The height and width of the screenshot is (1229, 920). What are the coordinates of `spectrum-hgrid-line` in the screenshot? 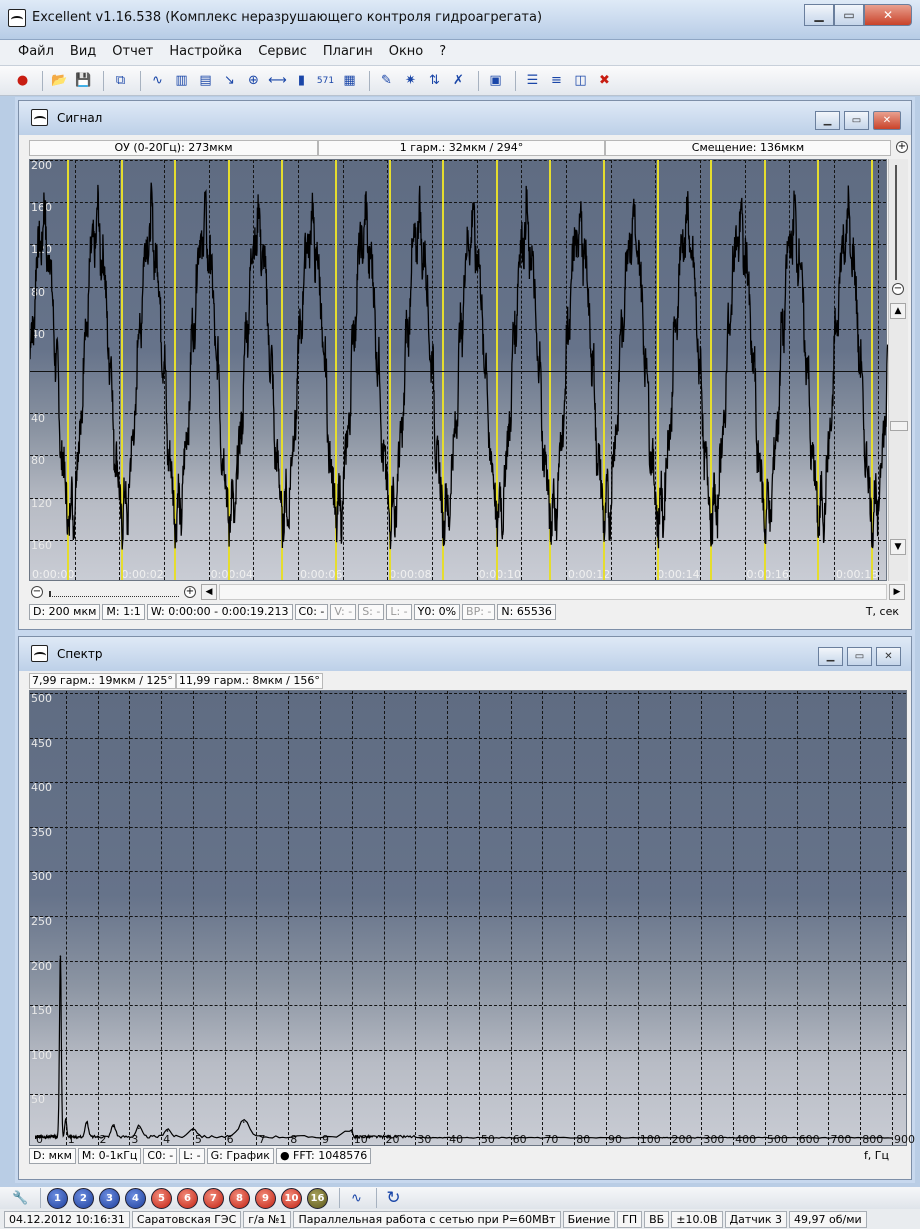 It's located at (468, 1050).